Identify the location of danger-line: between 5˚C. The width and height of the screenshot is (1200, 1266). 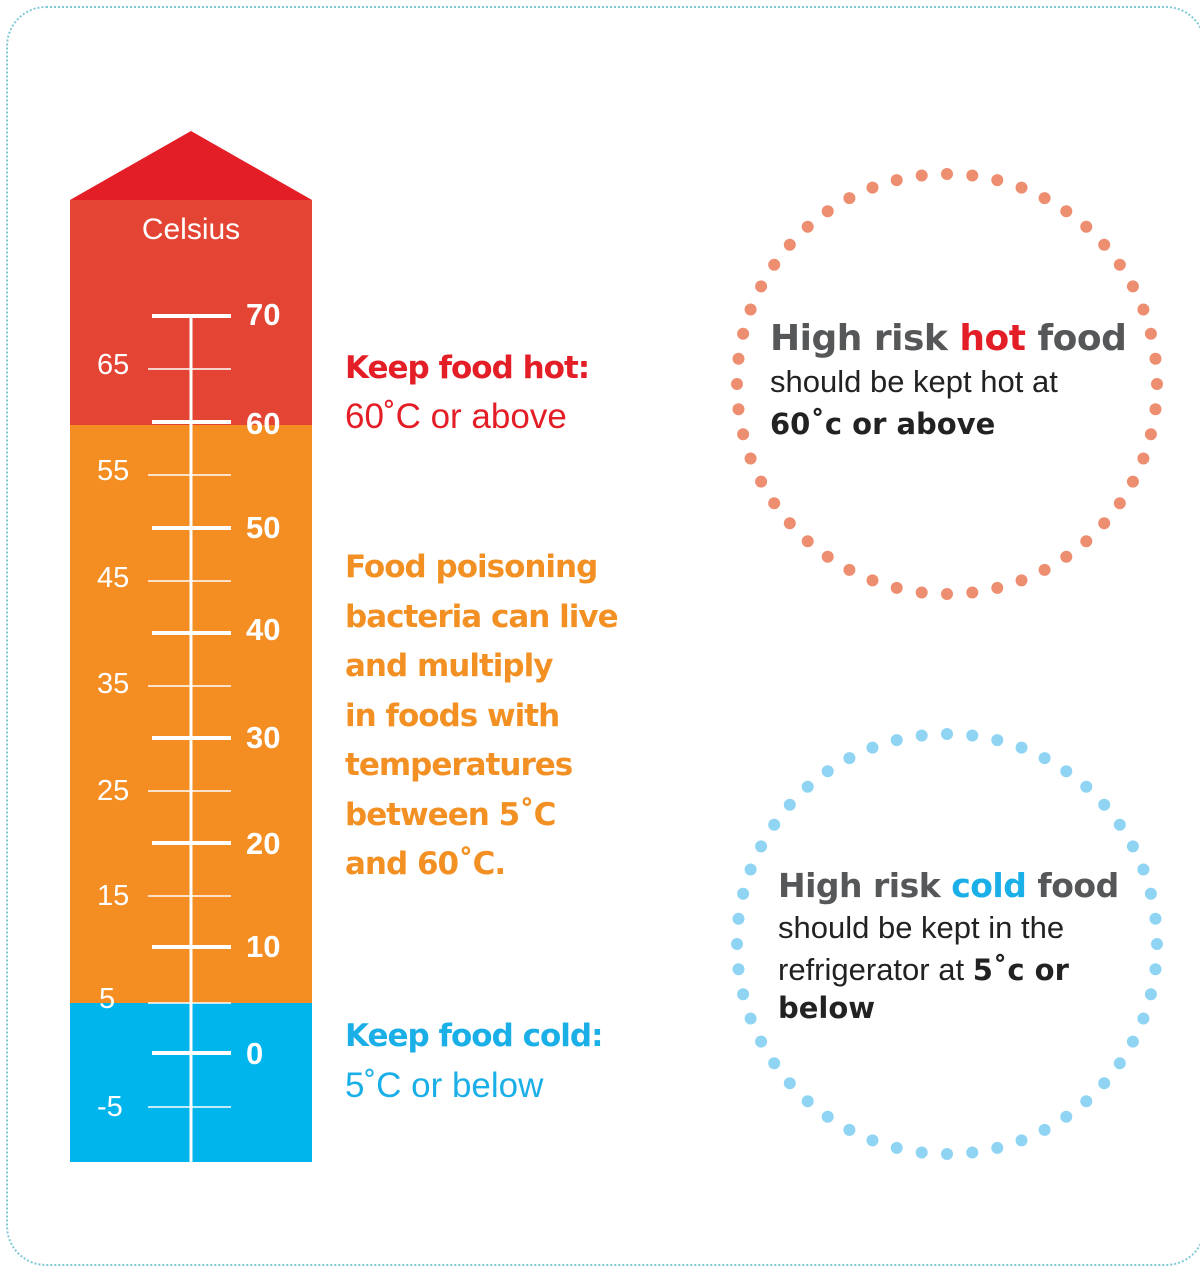
(450, 814).